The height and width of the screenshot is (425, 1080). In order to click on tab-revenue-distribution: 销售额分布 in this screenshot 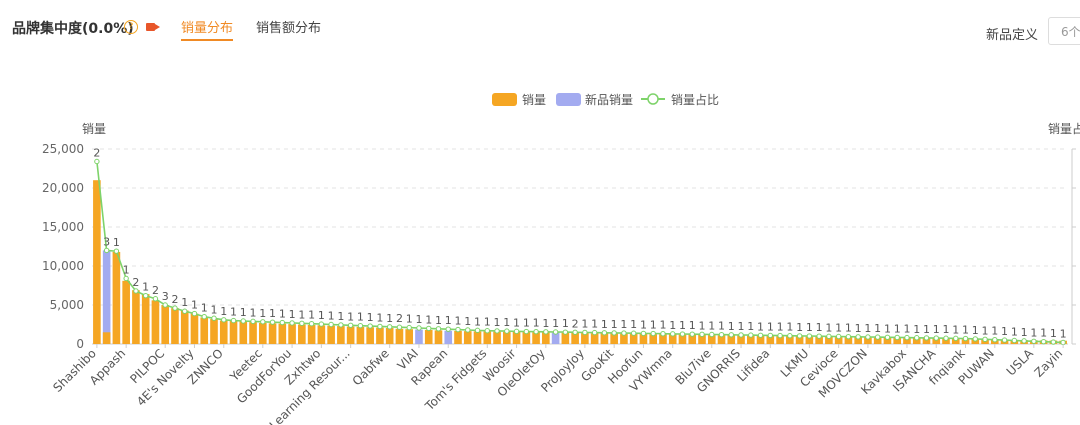, I will do `click(289, 28)`.